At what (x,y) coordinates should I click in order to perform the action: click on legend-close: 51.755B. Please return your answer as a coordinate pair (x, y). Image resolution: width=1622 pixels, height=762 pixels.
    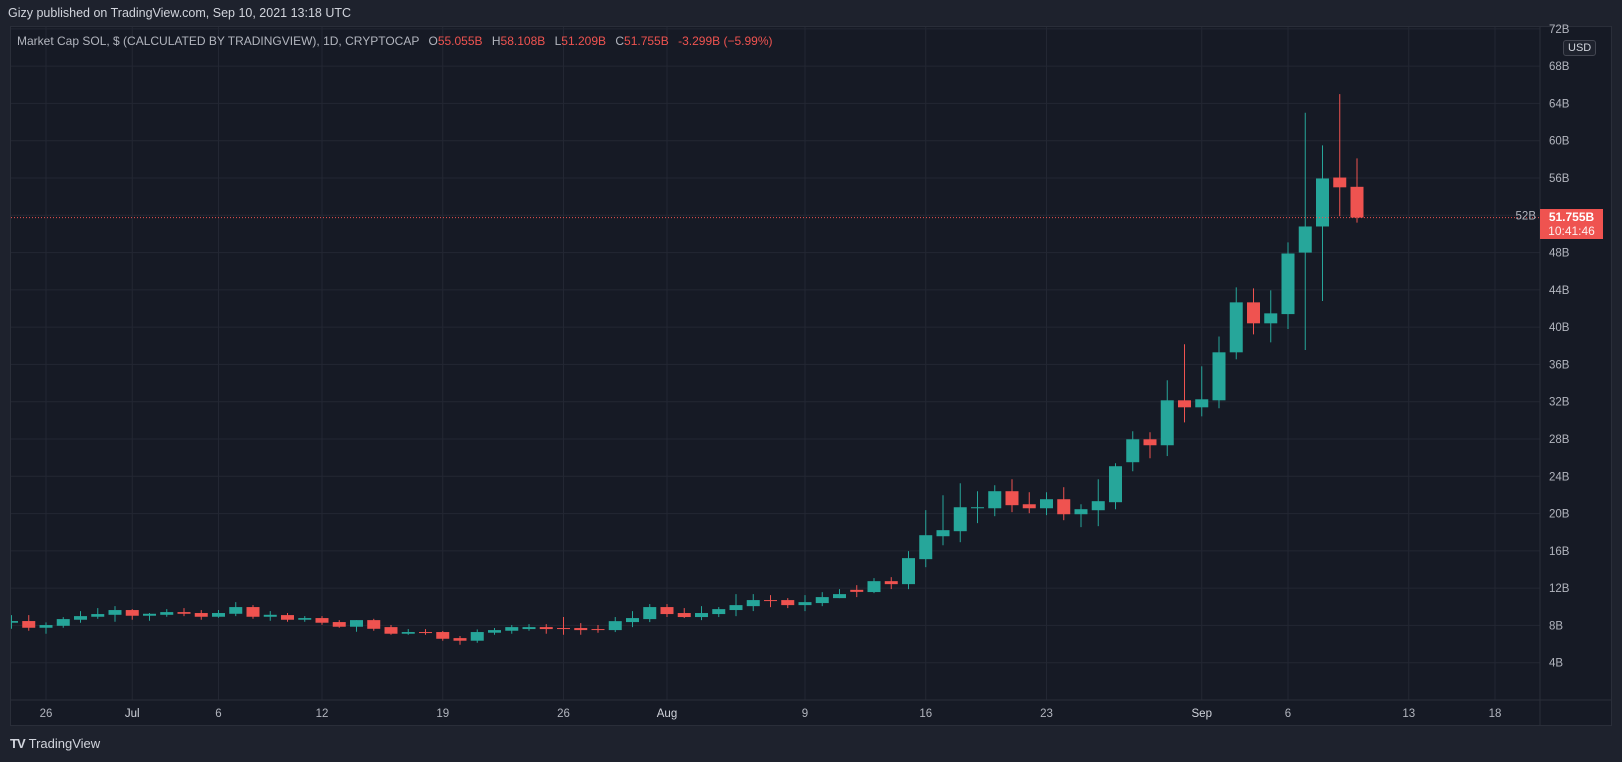
    Looking at the image, I should click on (646, 41).